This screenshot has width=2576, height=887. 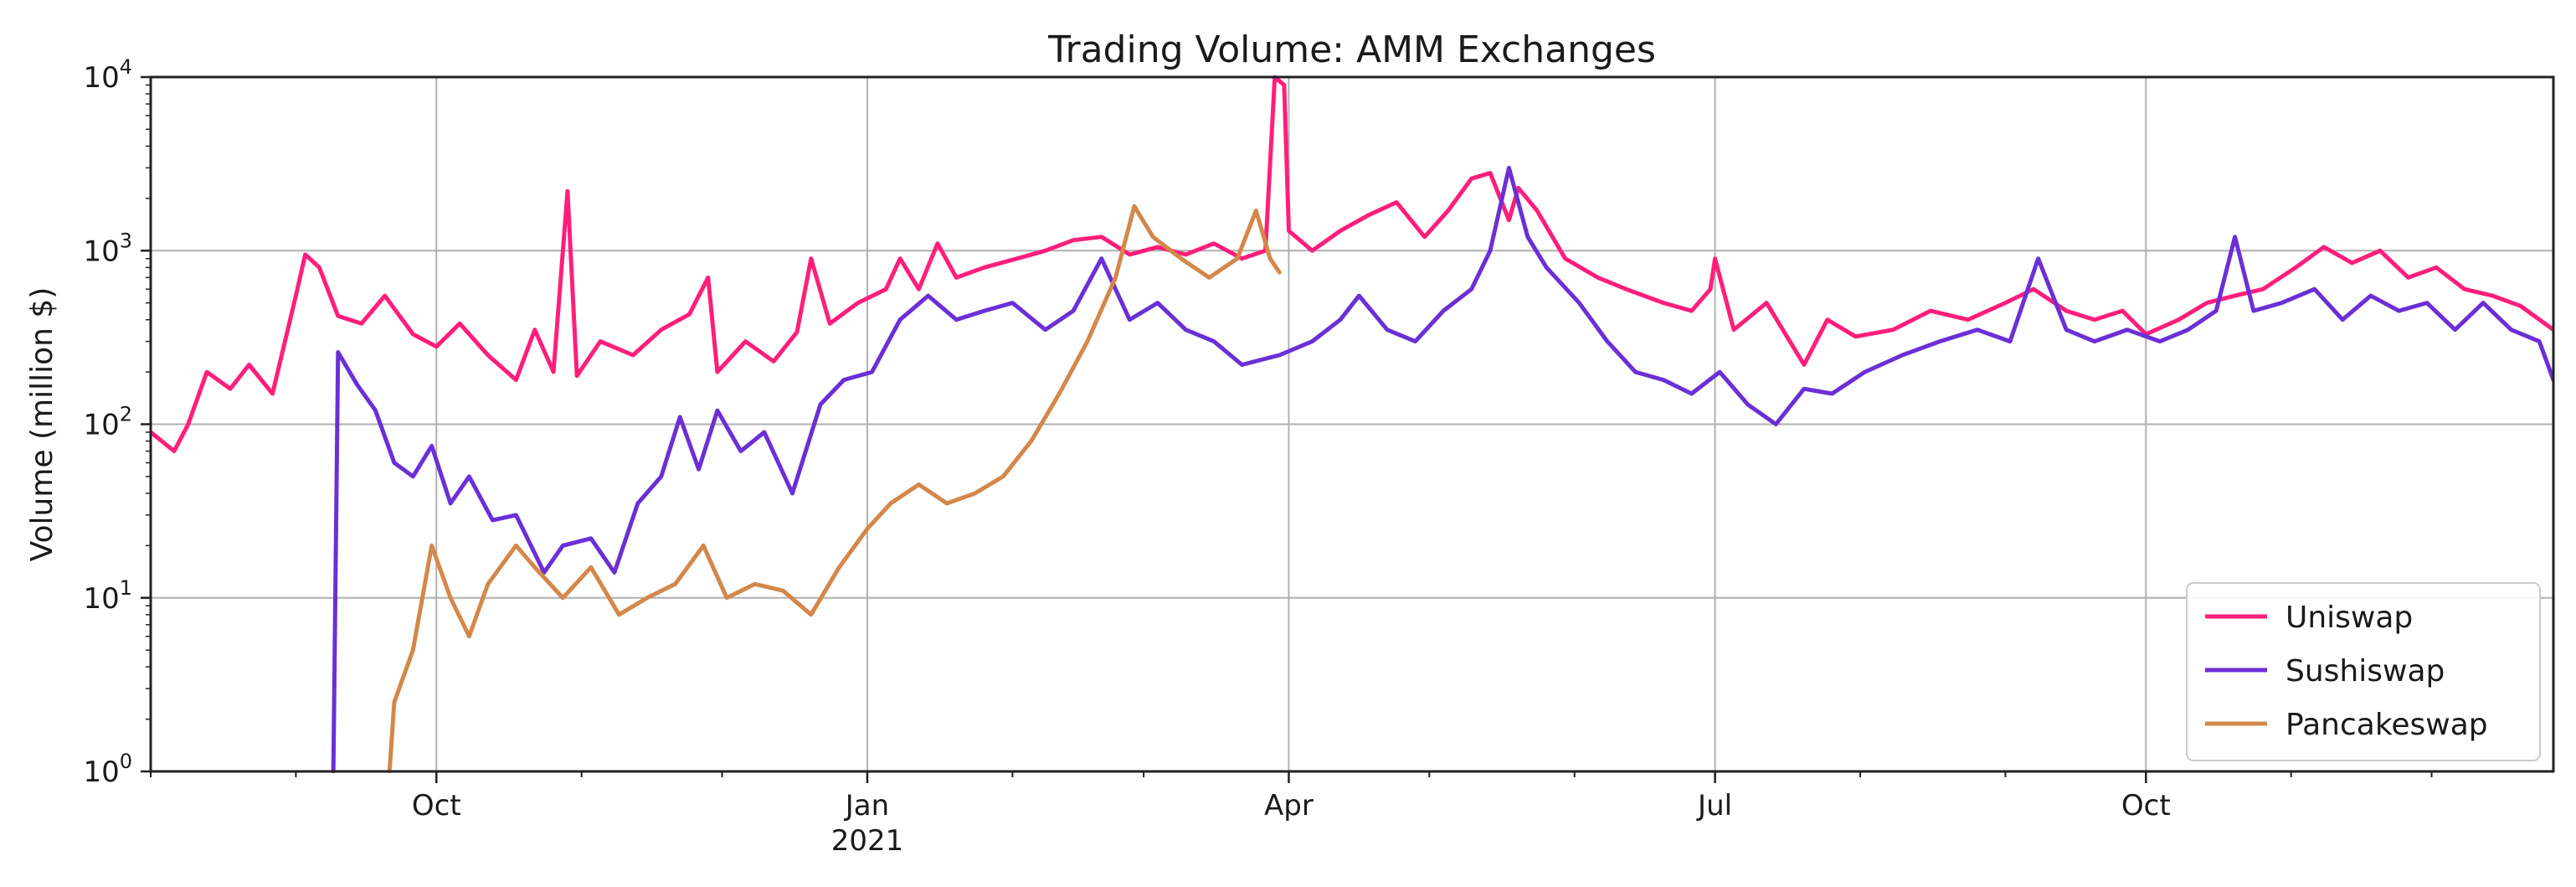 What do you see at coordinates (42, 424) in the screenshot?
I see `y-axis-title: Volume (million $)` at bounding box center [42, 424].